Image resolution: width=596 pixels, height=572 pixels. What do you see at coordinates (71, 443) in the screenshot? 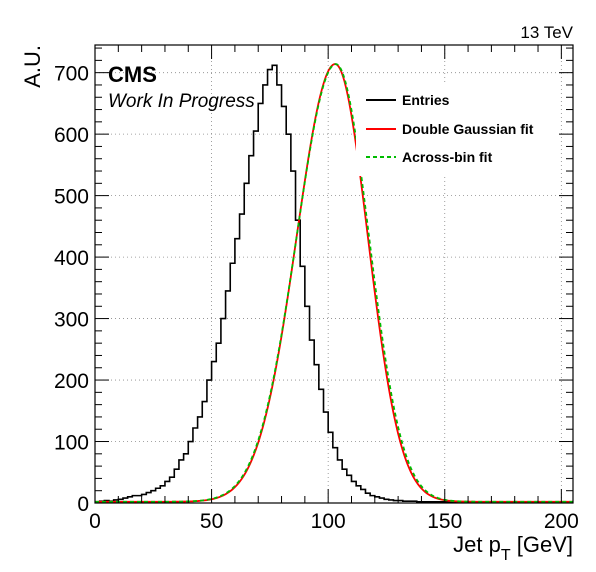
I see `y-tick-label: 100` at bounding box center [71, 443].